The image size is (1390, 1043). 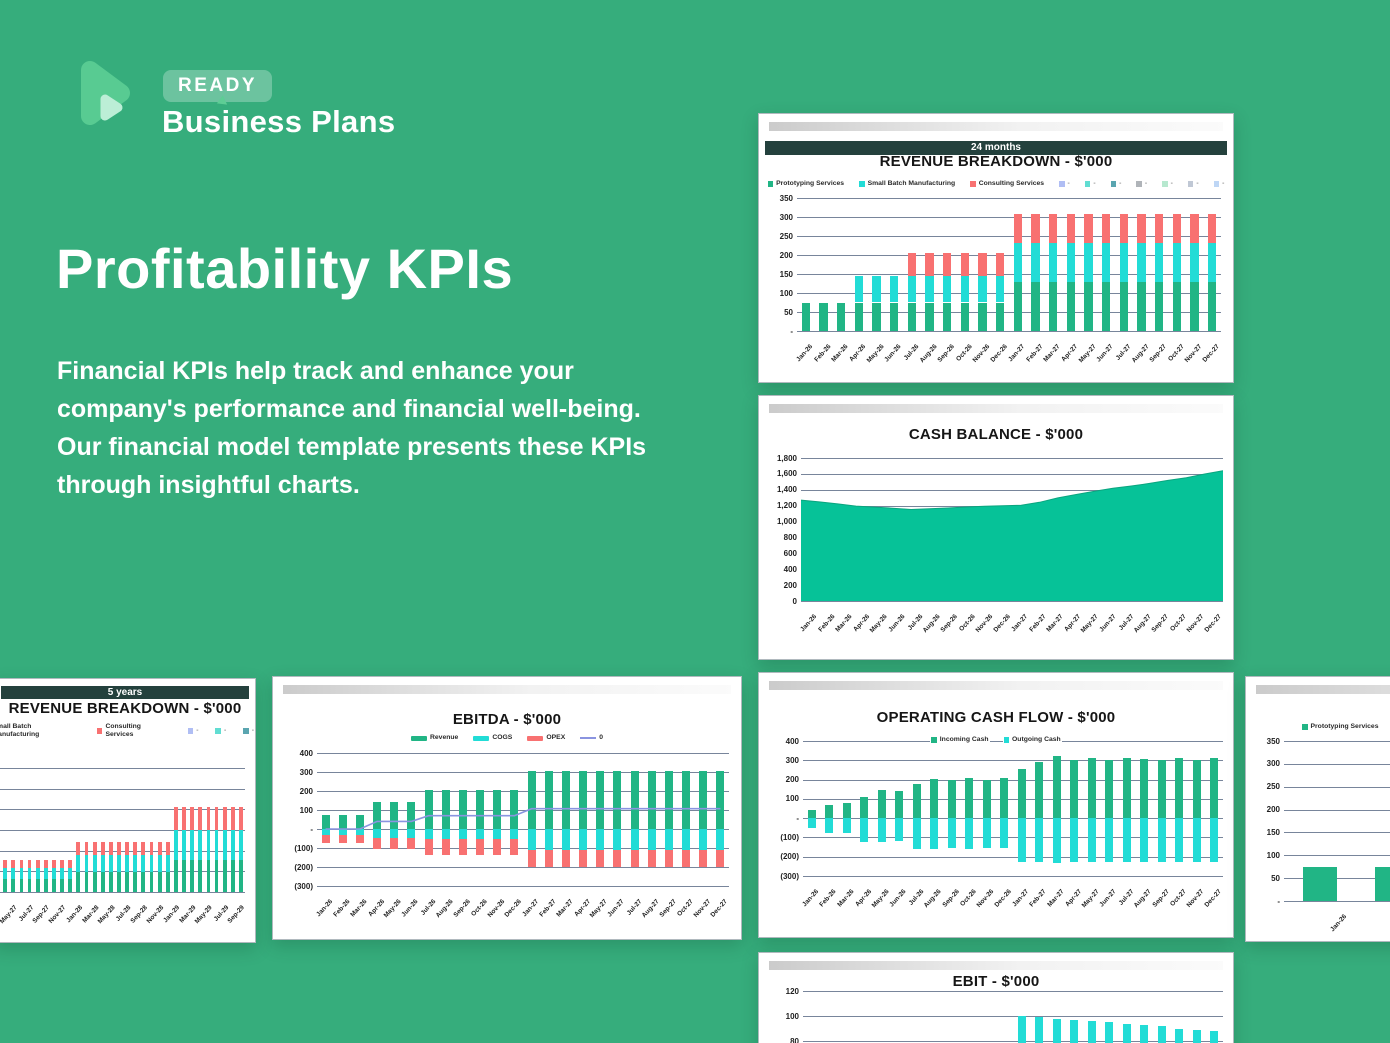 I want to click on x-tick-label: May-27, so click(x=9, y=915).